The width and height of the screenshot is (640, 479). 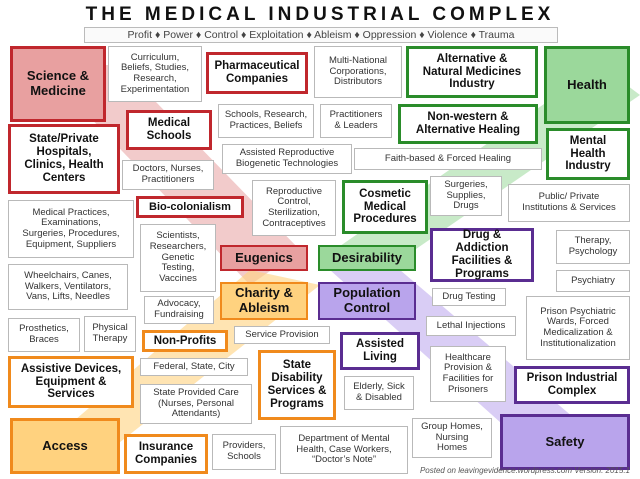 What do you see at coordinates (190, 207) in the screenshot?
I see `biocolonialism-box: Bio-colonialism` at bounding box center [190, 207].